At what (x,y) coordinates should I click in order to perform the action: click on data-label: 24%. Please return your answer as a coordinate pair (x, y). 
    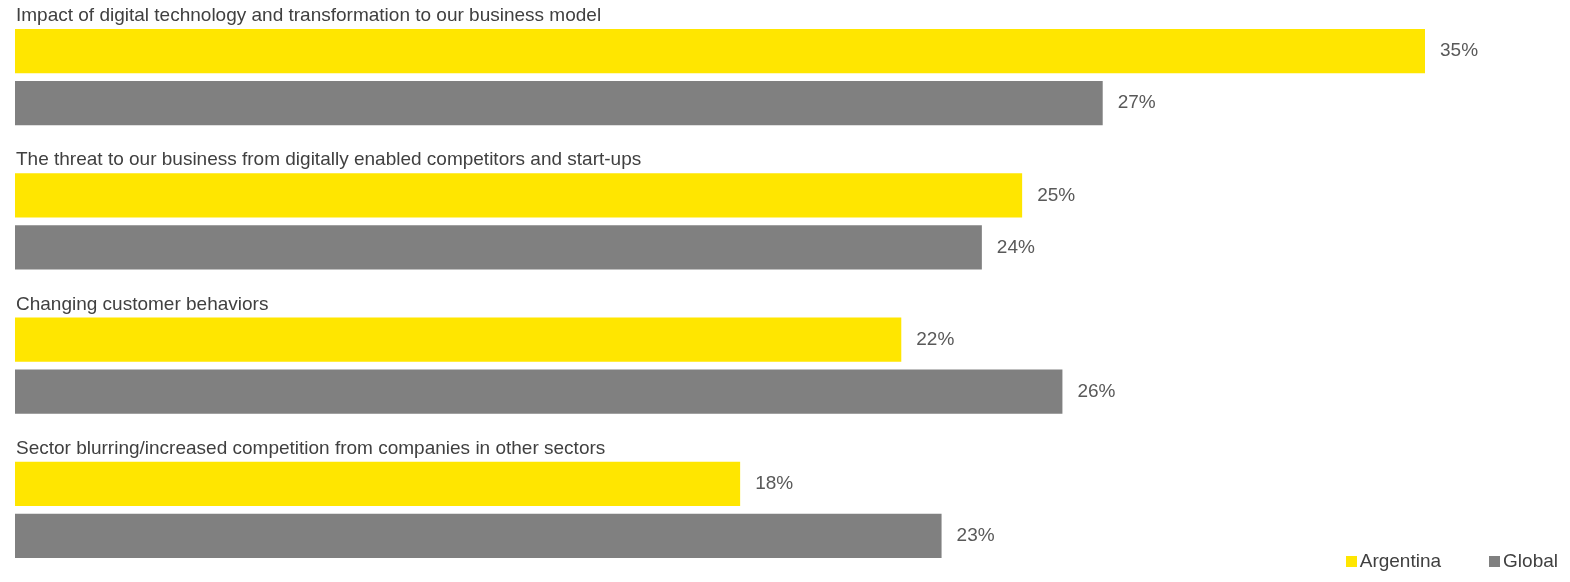
    Looking at the image, I should click on (1015, 246).